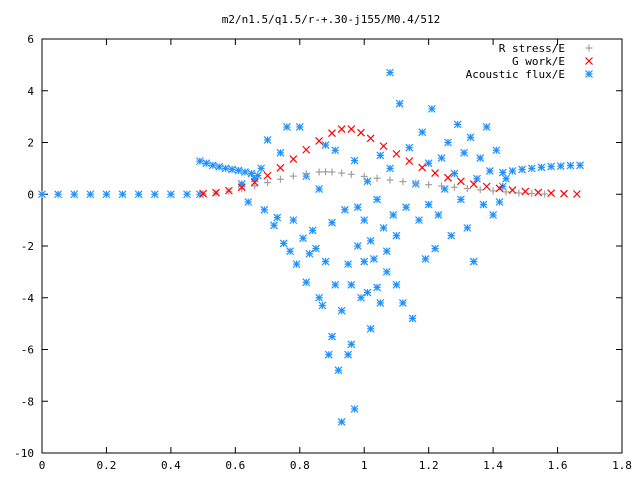 This screenshot has height=480, width=640. I want to click on y-tick-label: -2, so click(27, 246).